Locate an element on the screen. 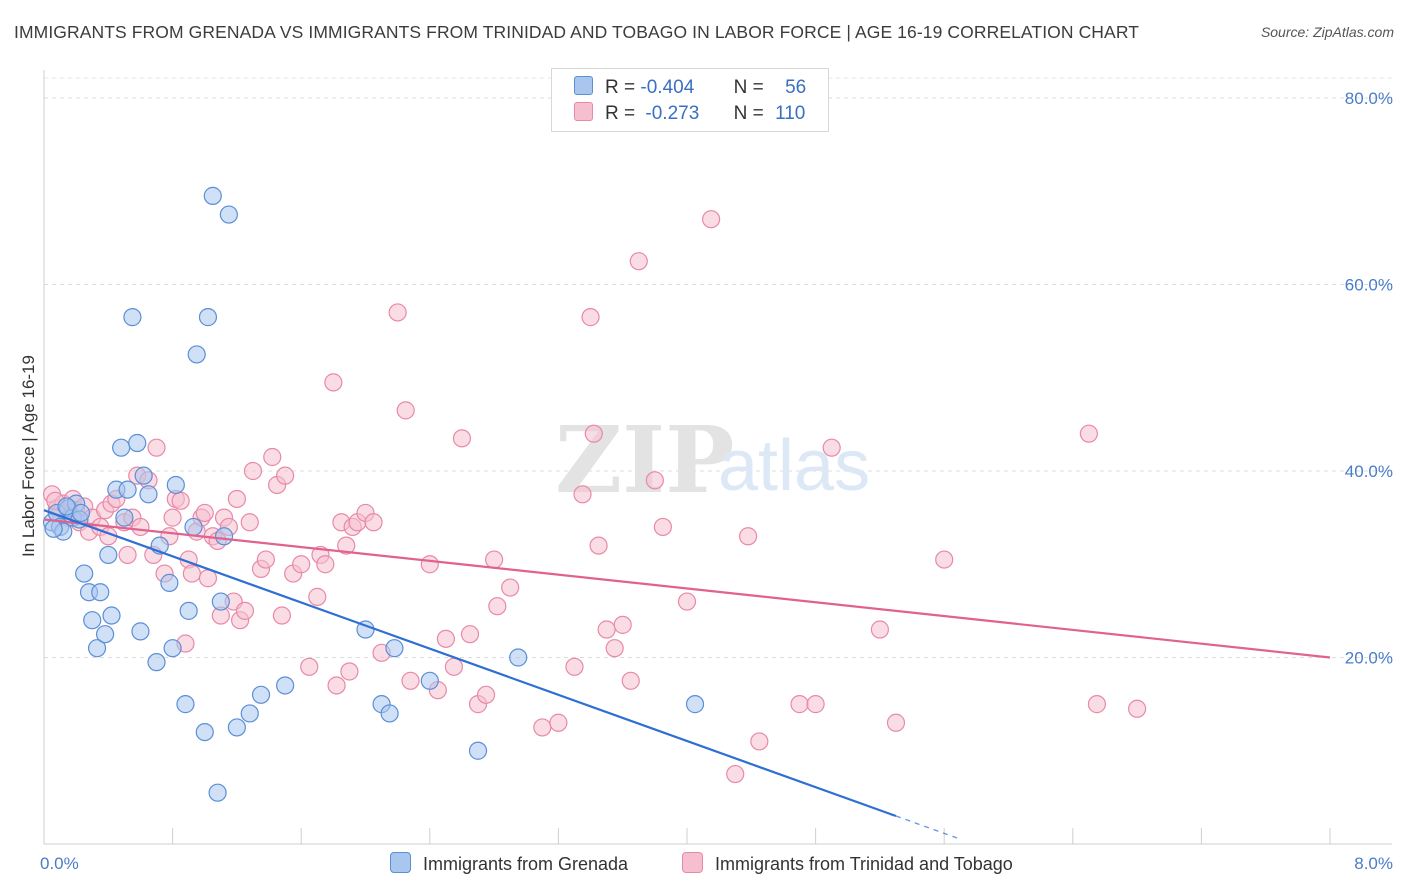 The width and height of the screenshot is (1406, 892). y-tick-label: 80.0% is located at coordinates (1369, 98).